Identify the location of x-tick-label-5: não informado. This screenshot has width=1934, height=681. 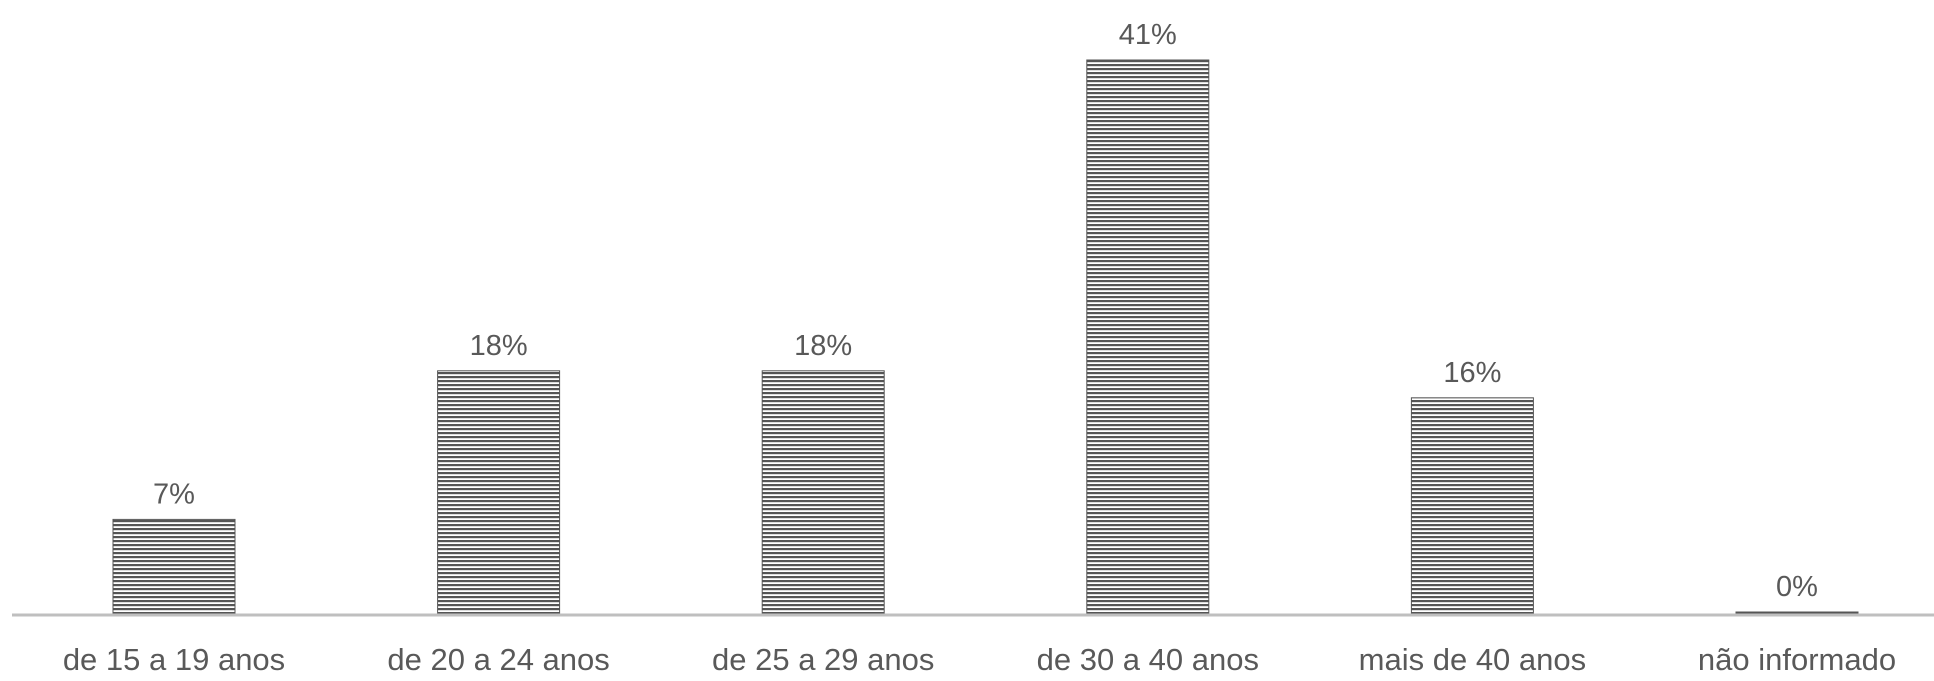
(1797, 659).